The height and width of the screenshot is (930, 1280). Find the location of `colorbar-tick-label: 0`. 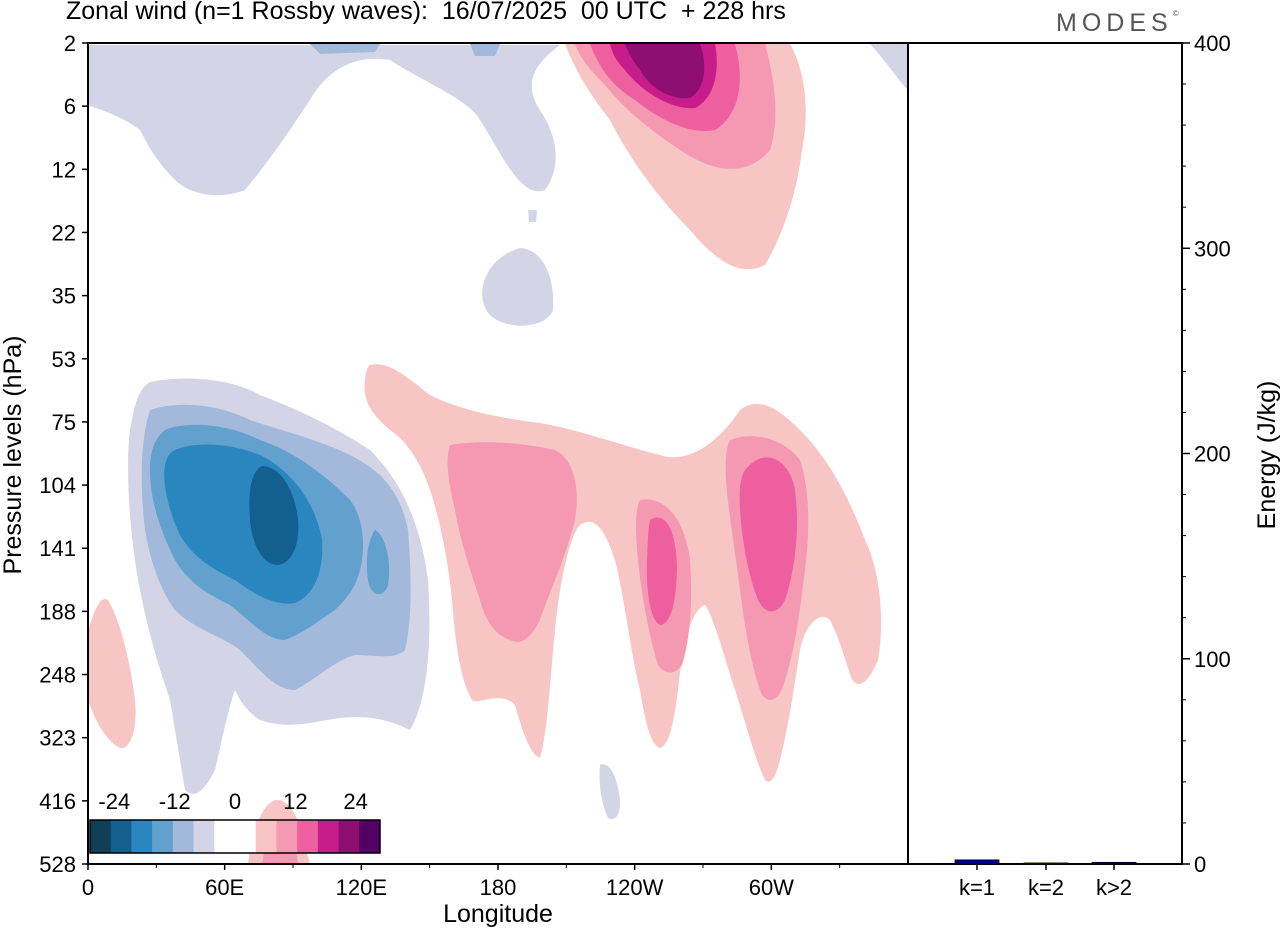

colorbar-tick-label: 0 is located at coordinates (235, 801).